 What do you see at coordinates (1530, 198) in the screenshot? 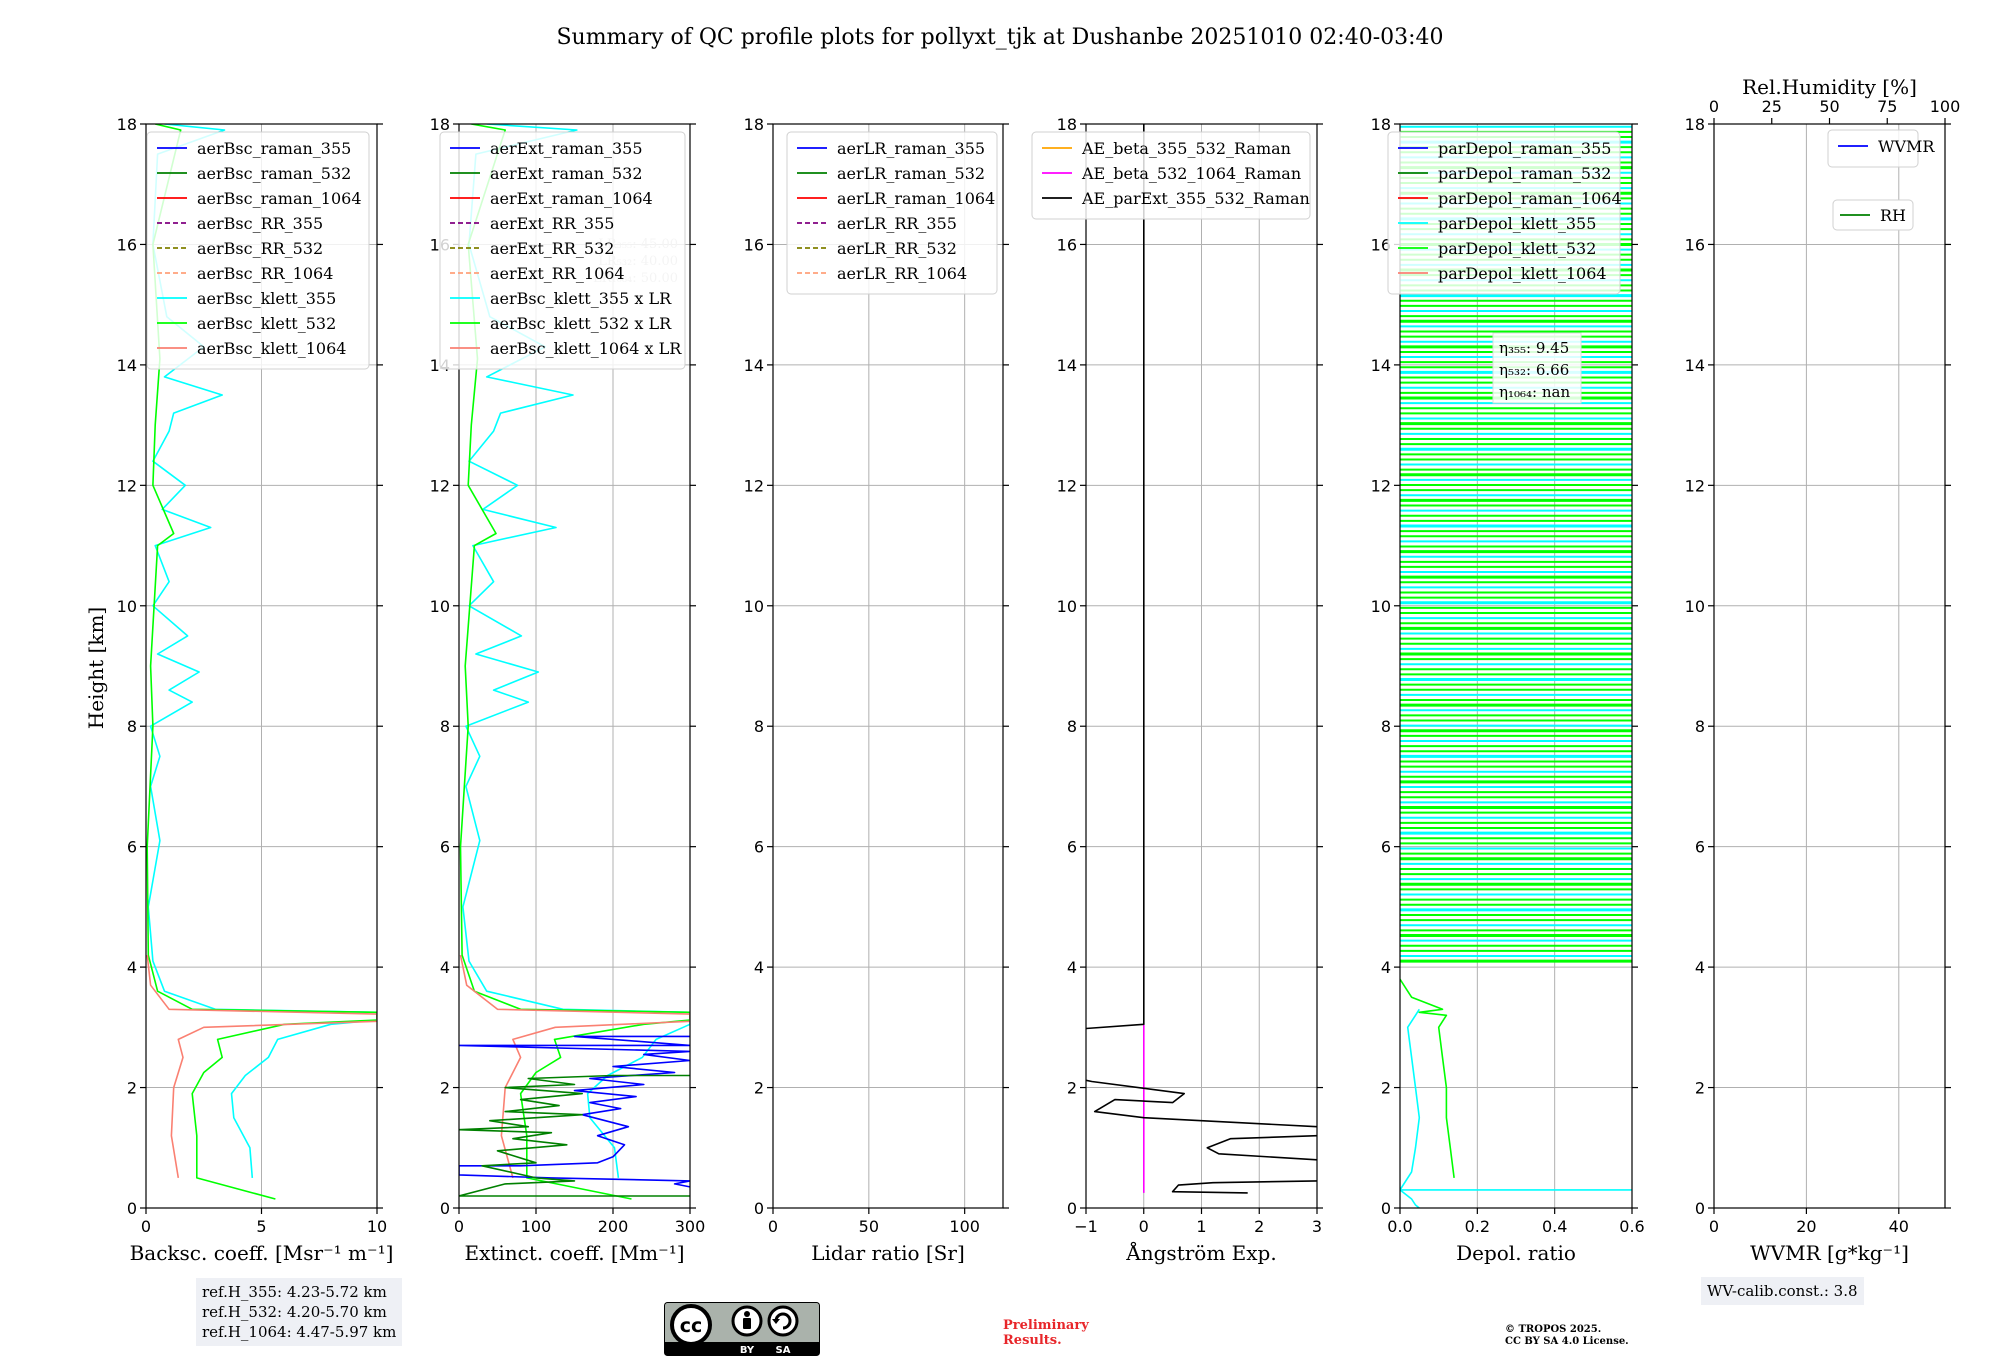
I see `legend-entry: parDepol_raman_1064` at bounding box center [1530, 198].